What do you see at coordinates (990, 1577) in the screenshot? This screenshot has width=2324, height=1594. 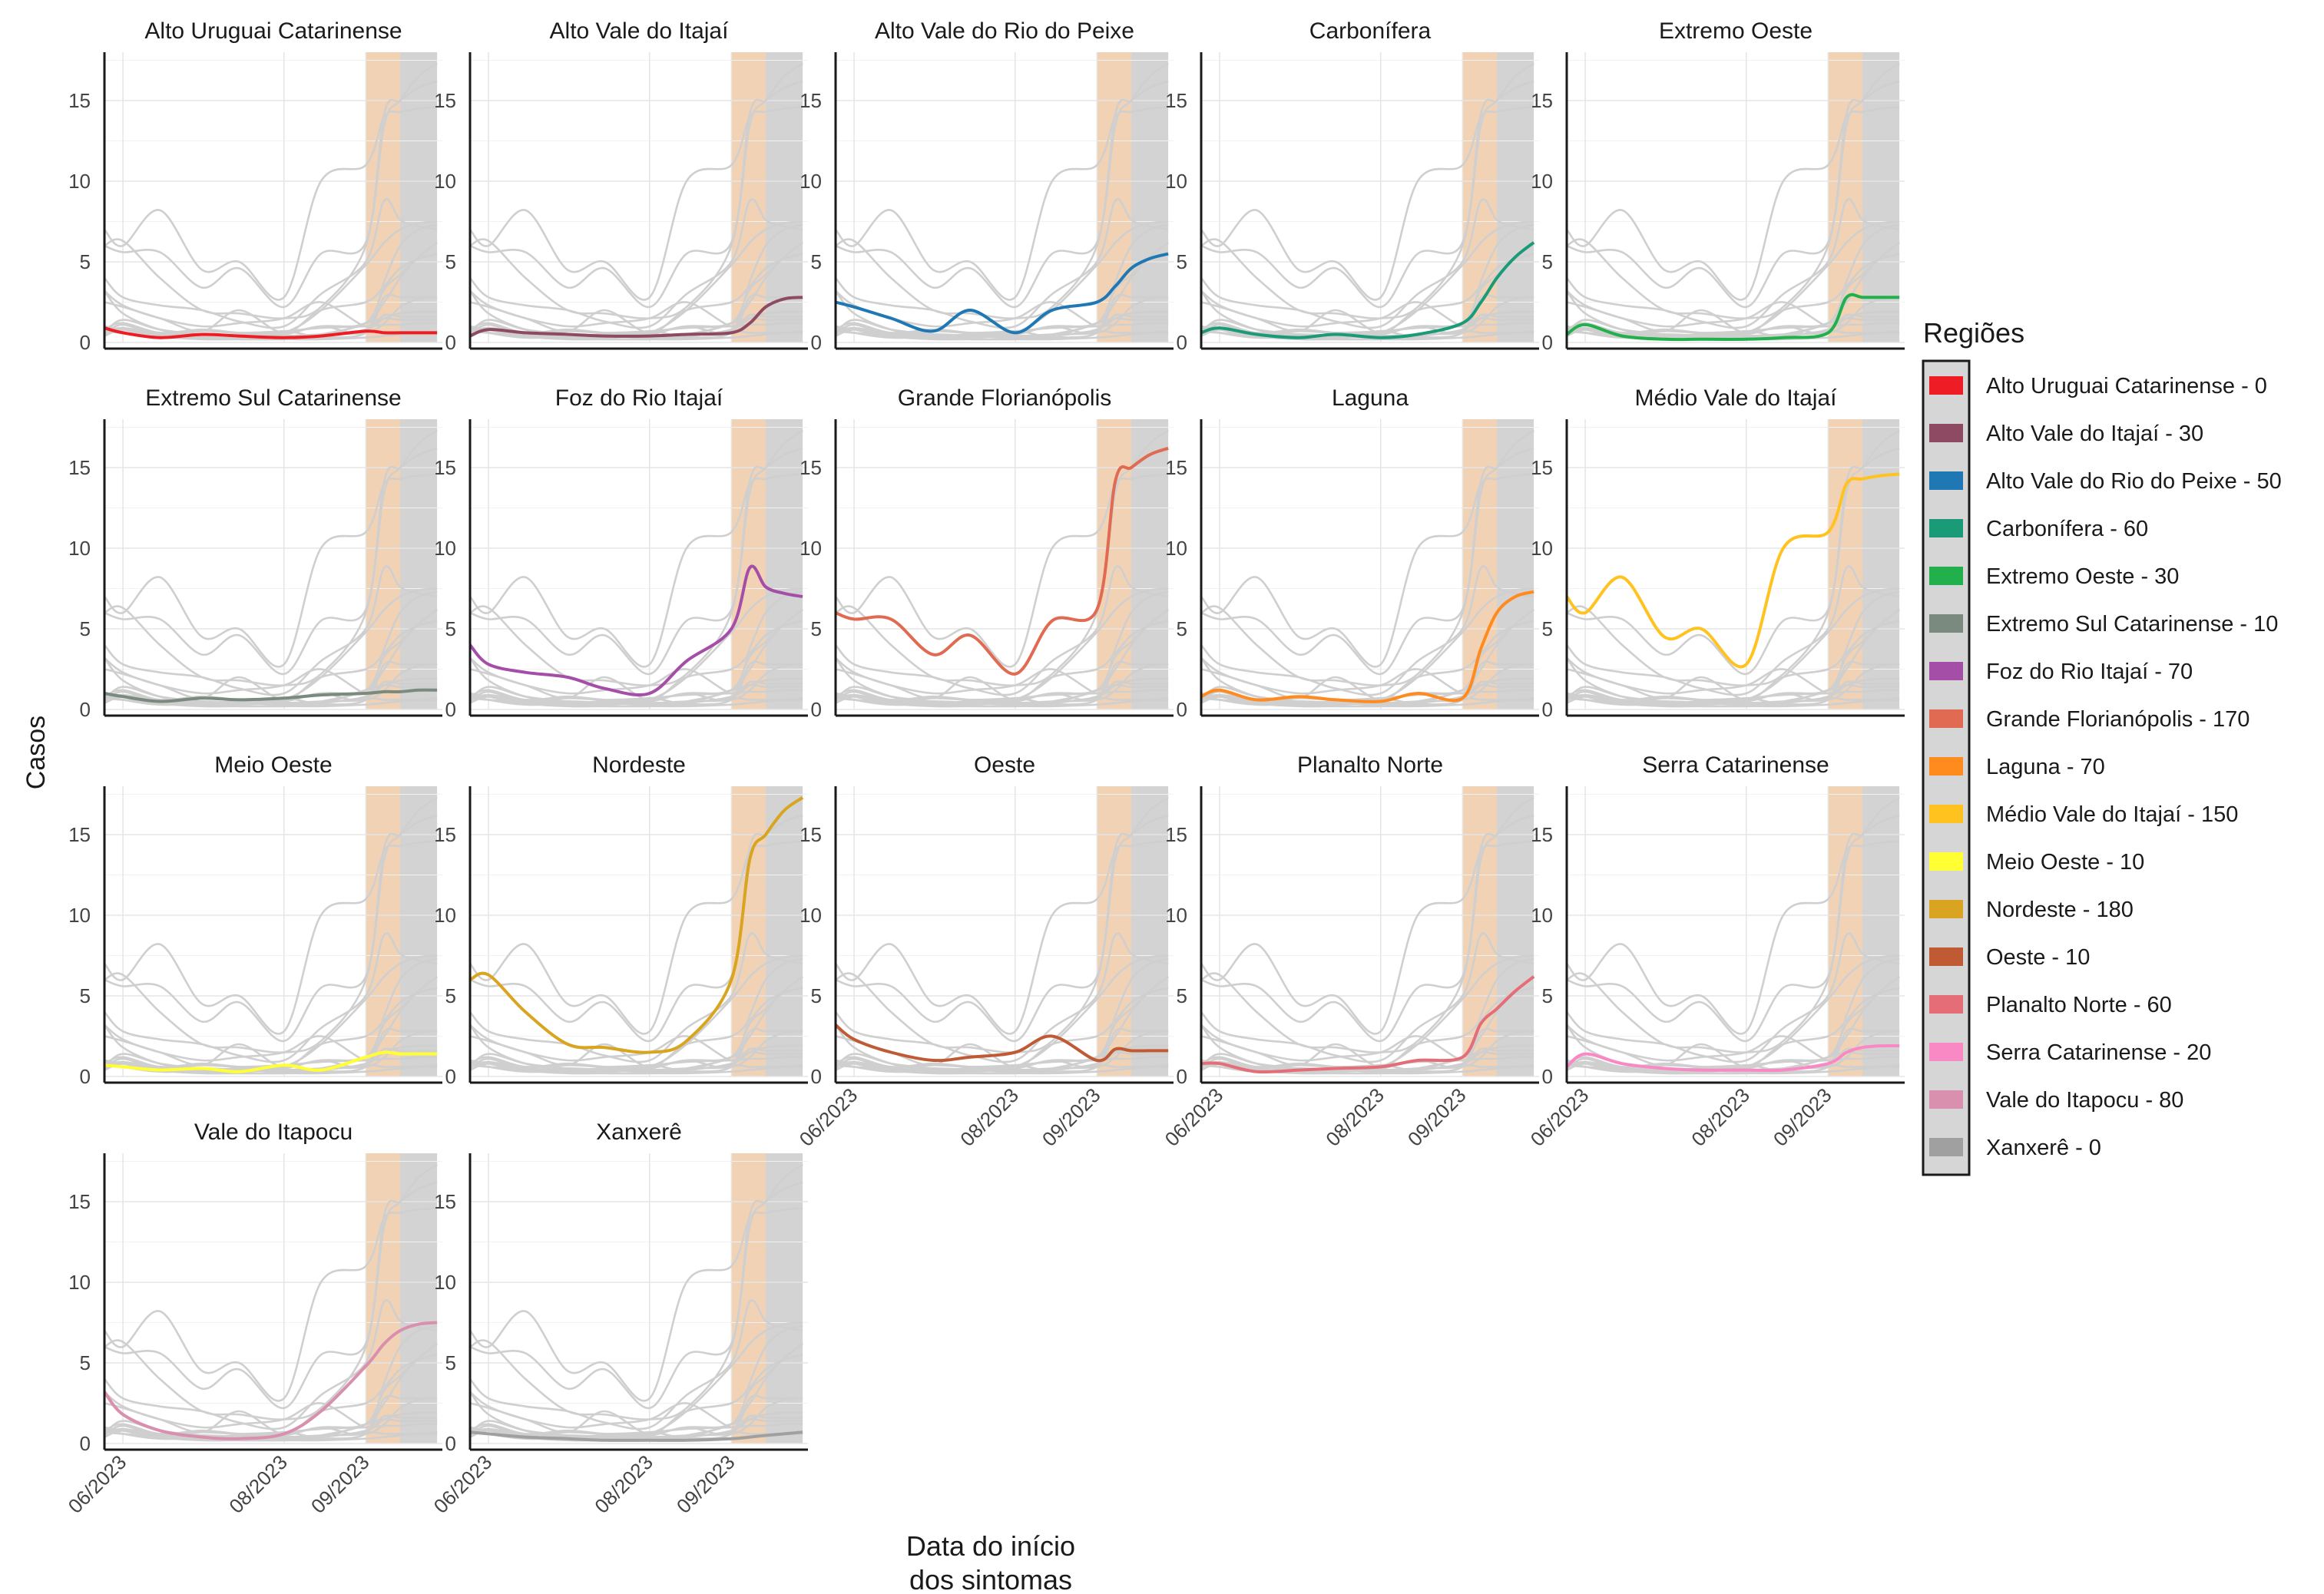 I see `x-axis-label-line: dos sintomas` at bounding box center [990, 1577].